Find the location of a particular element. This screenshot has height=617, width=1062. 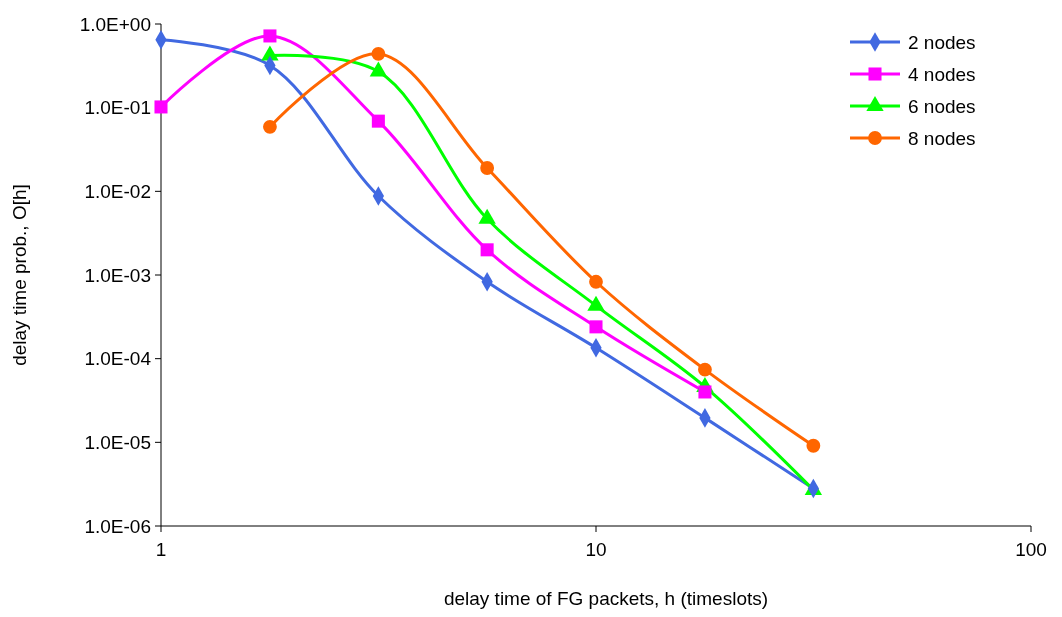

y-axis-title: delay time prob., O[h] is located at coordinates (19, 275).